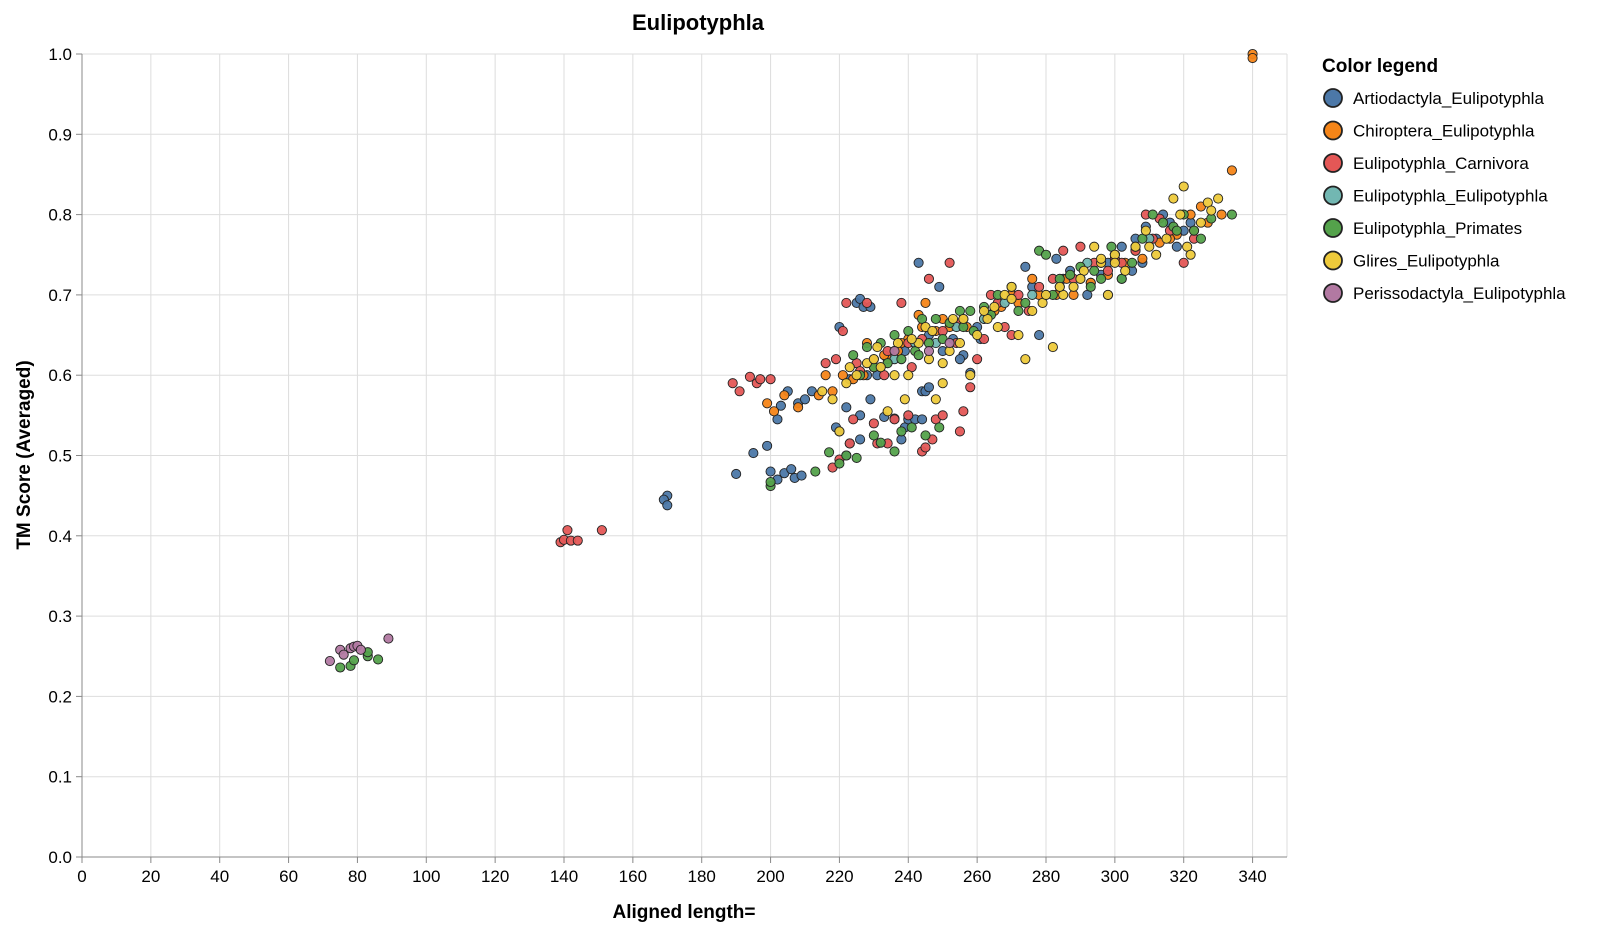 The width and height of the screenshot is (1612, 928). What do you see at coordinates (564, 876) in the screenshot?
I see `x-tick-label: 140` at bounding box center [564, 876].